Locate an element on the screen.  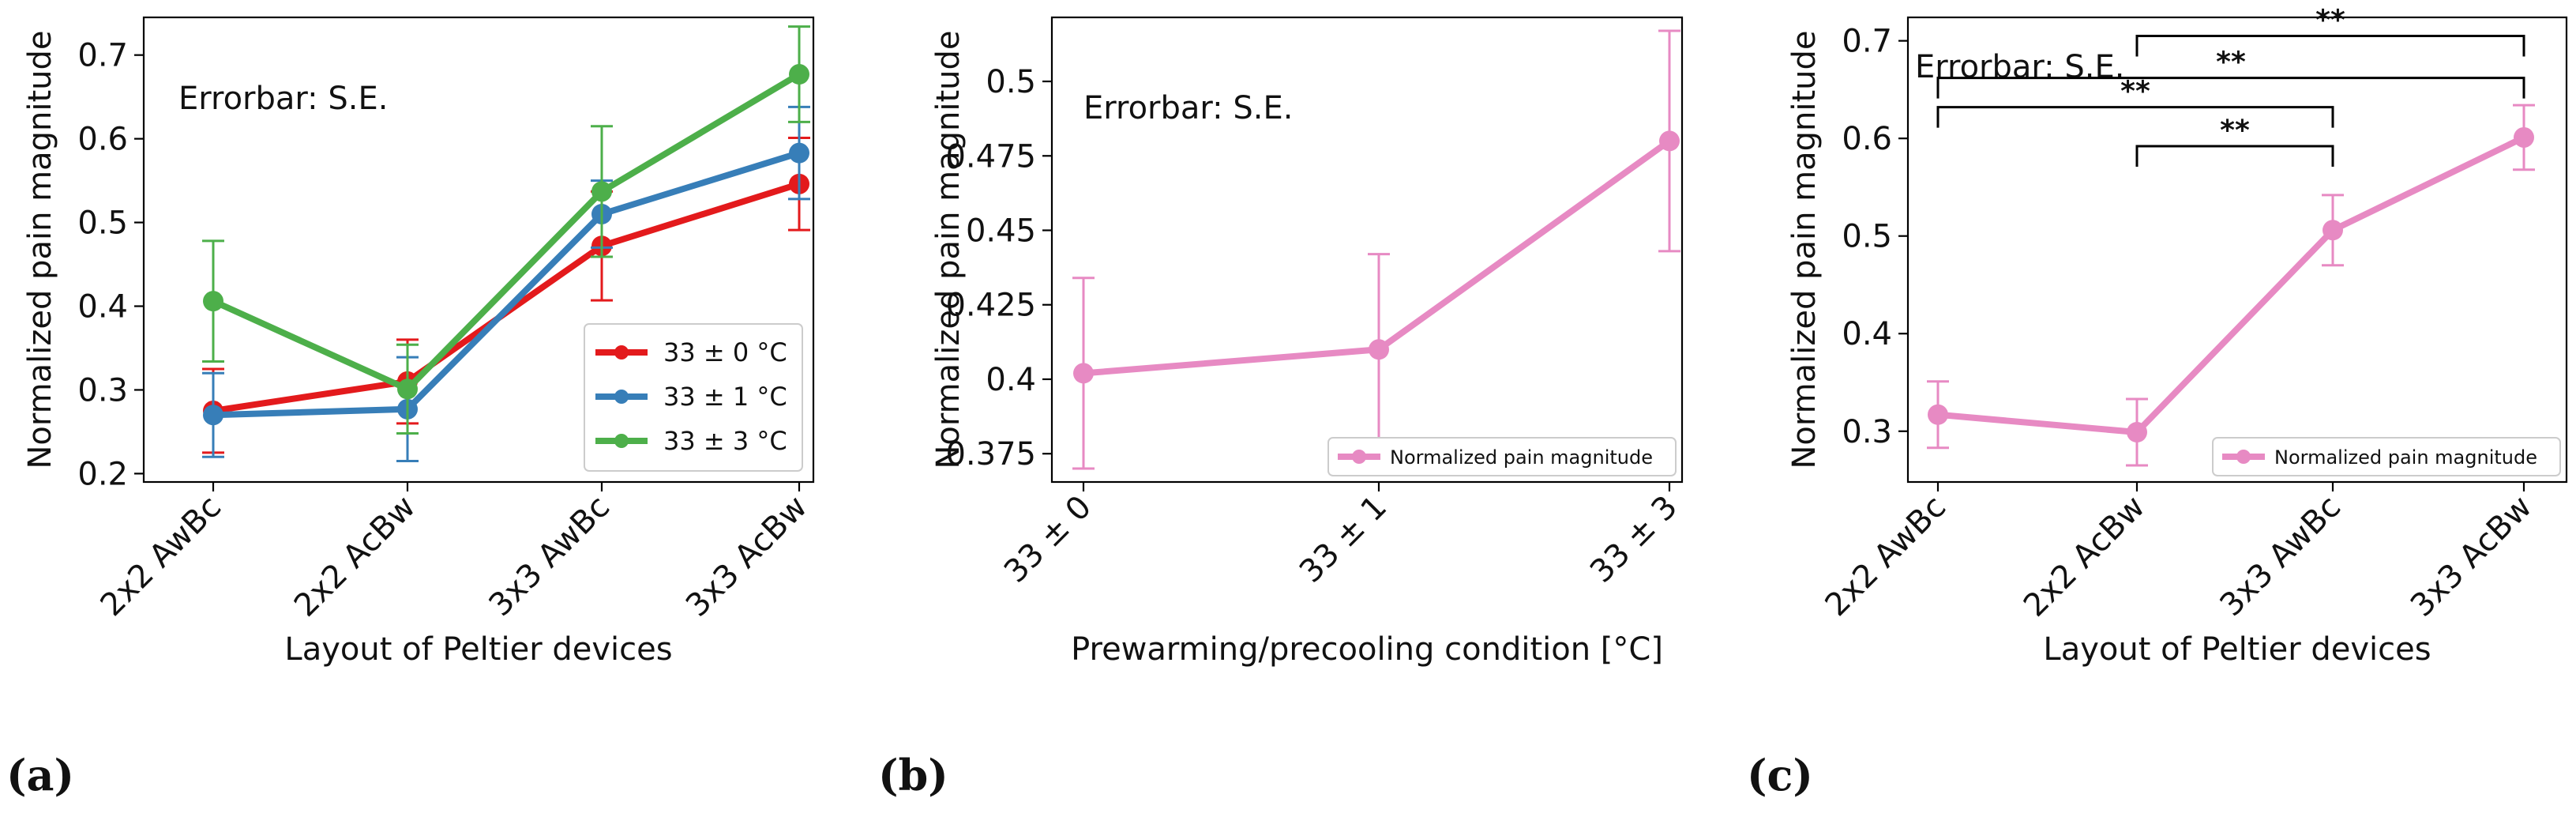
panel-label-c: (c) is located at coordinates (1780, 775).